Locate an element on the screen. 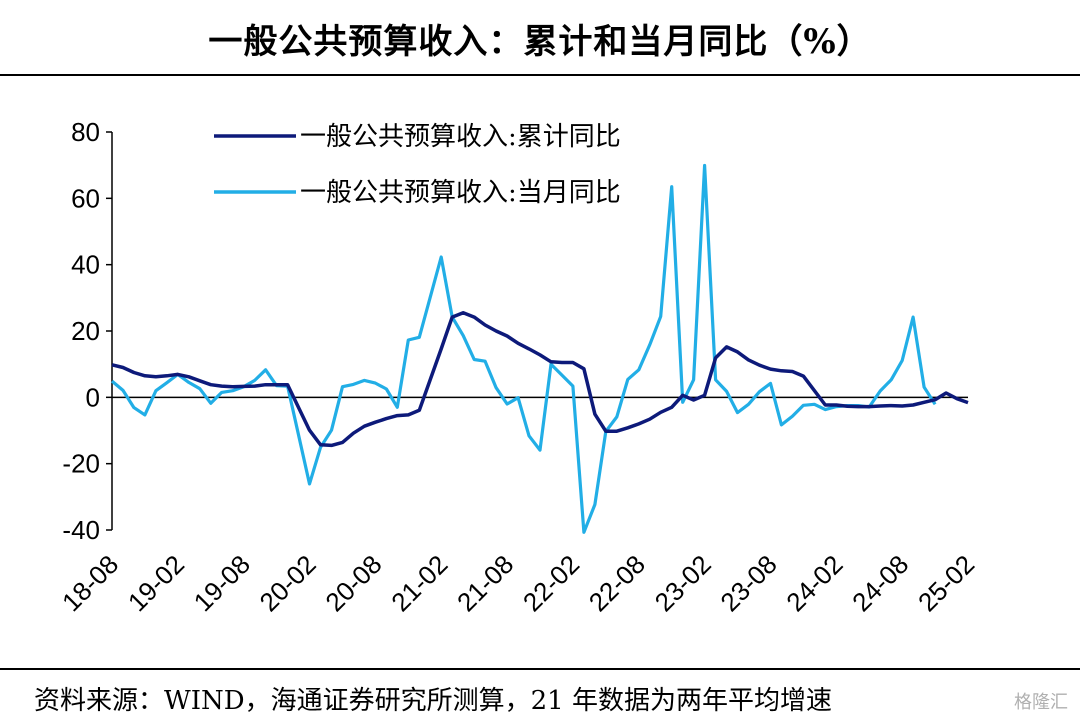  x-tick-label: 23-02 is located at coordinates (683, 583).